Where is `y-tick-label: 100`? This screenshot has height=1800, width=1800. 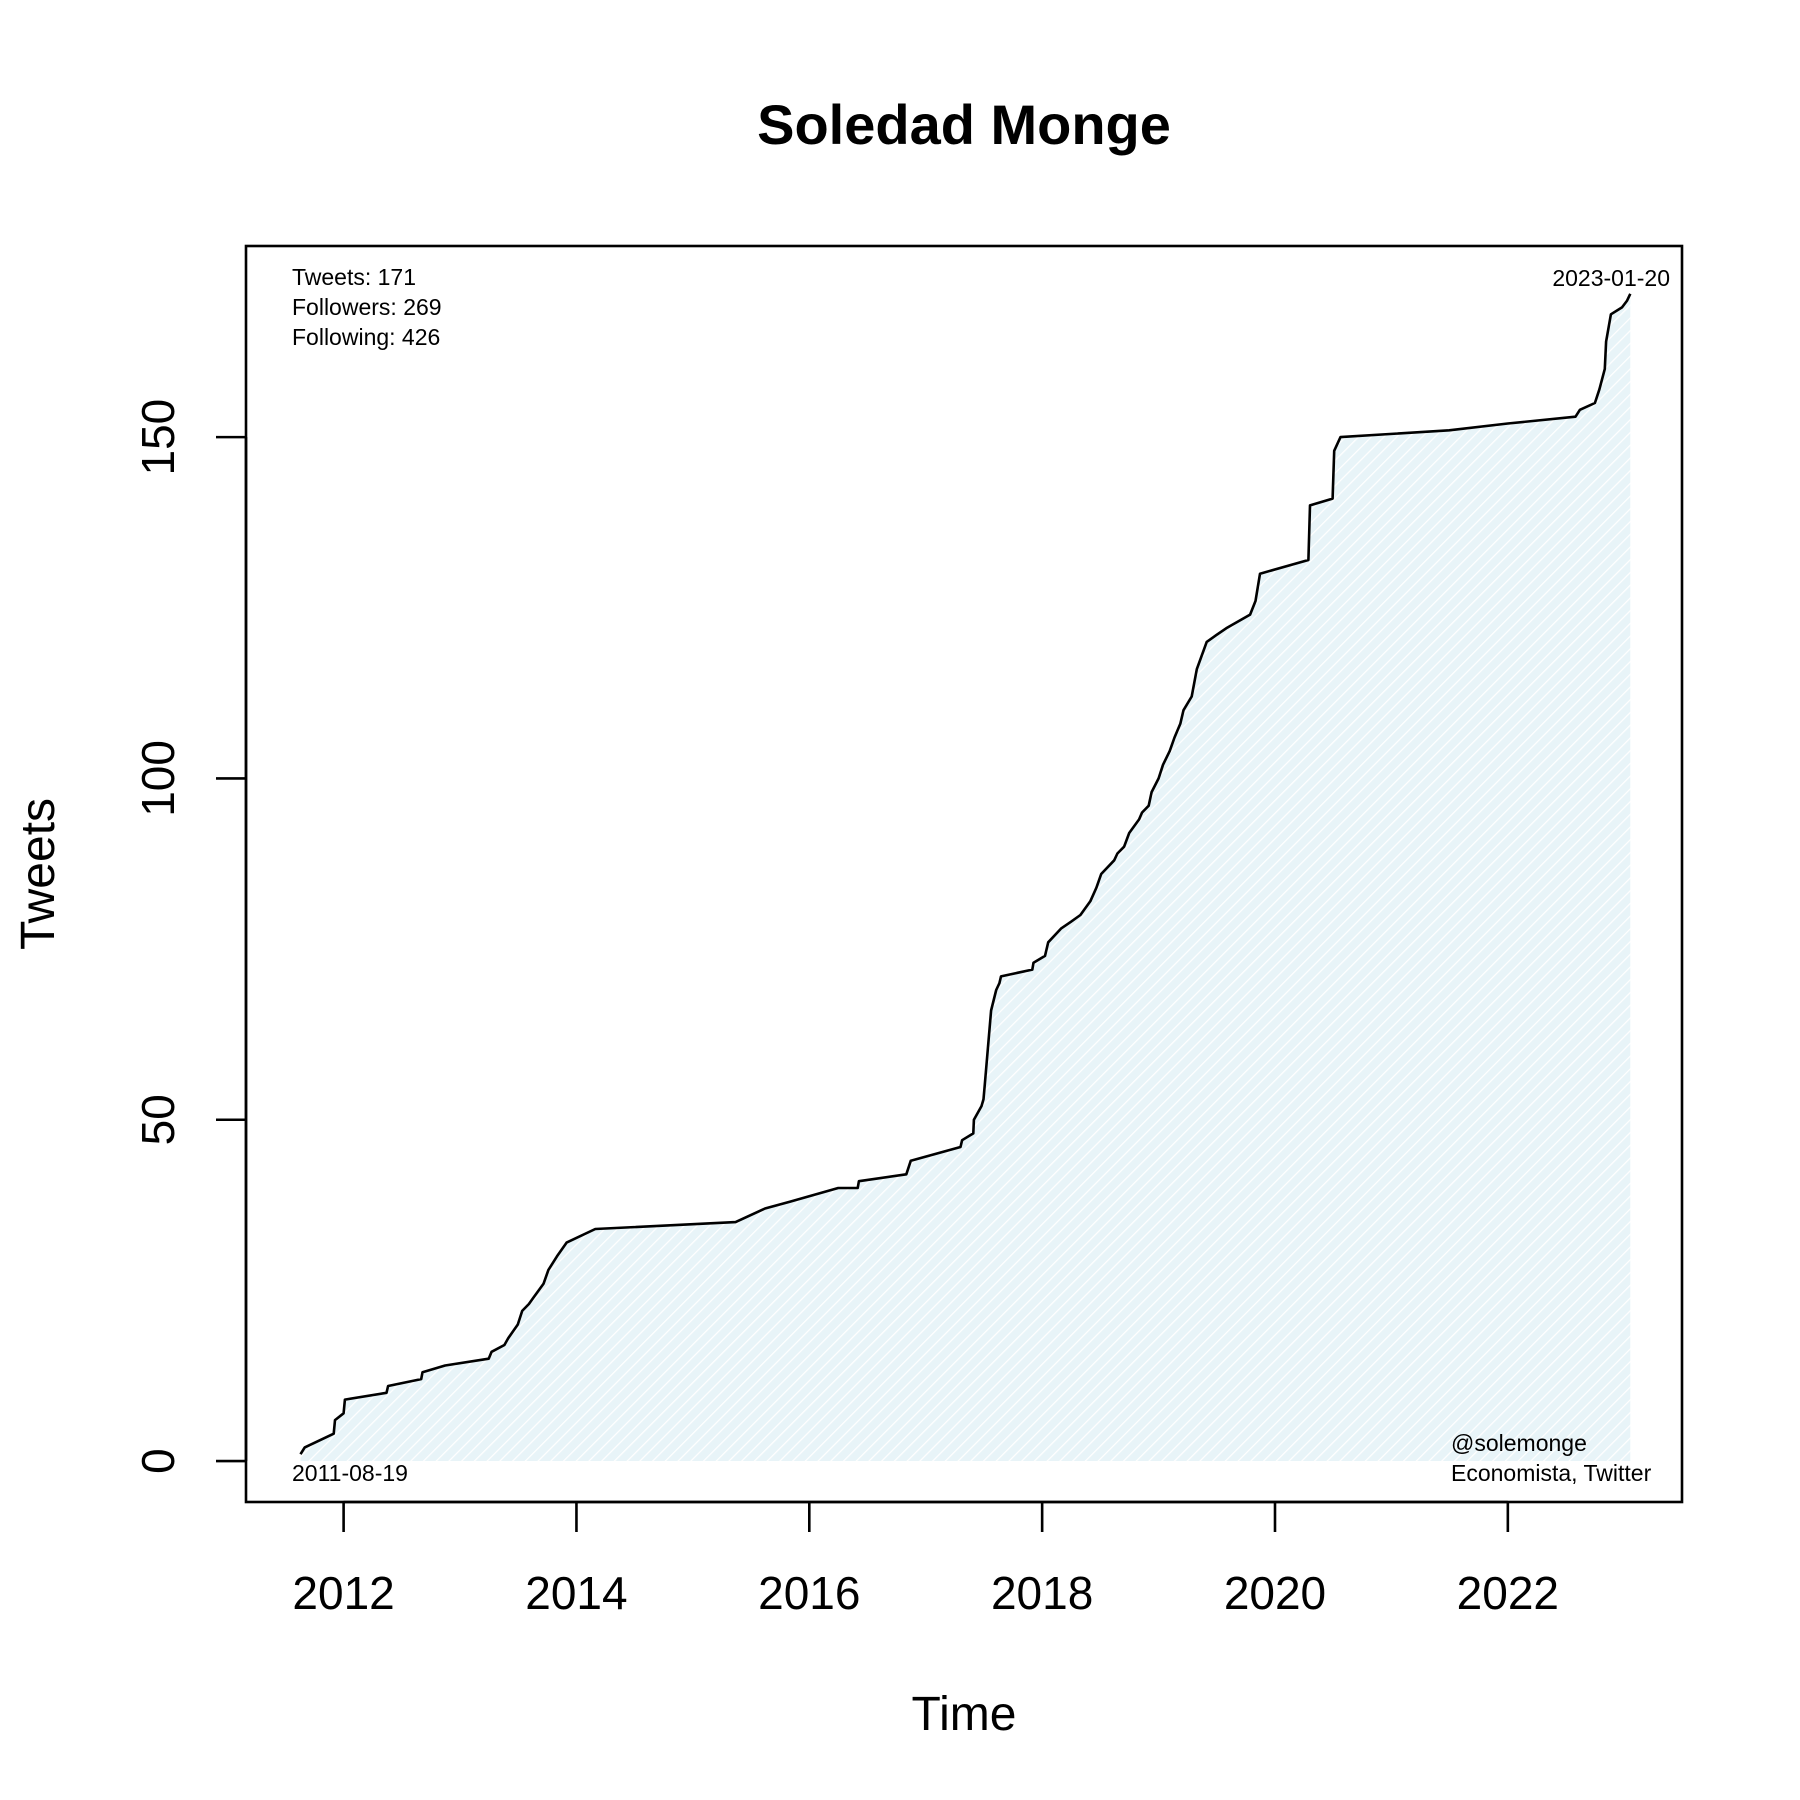
y-tick-label: 100 is located at coordinates (158, 778).